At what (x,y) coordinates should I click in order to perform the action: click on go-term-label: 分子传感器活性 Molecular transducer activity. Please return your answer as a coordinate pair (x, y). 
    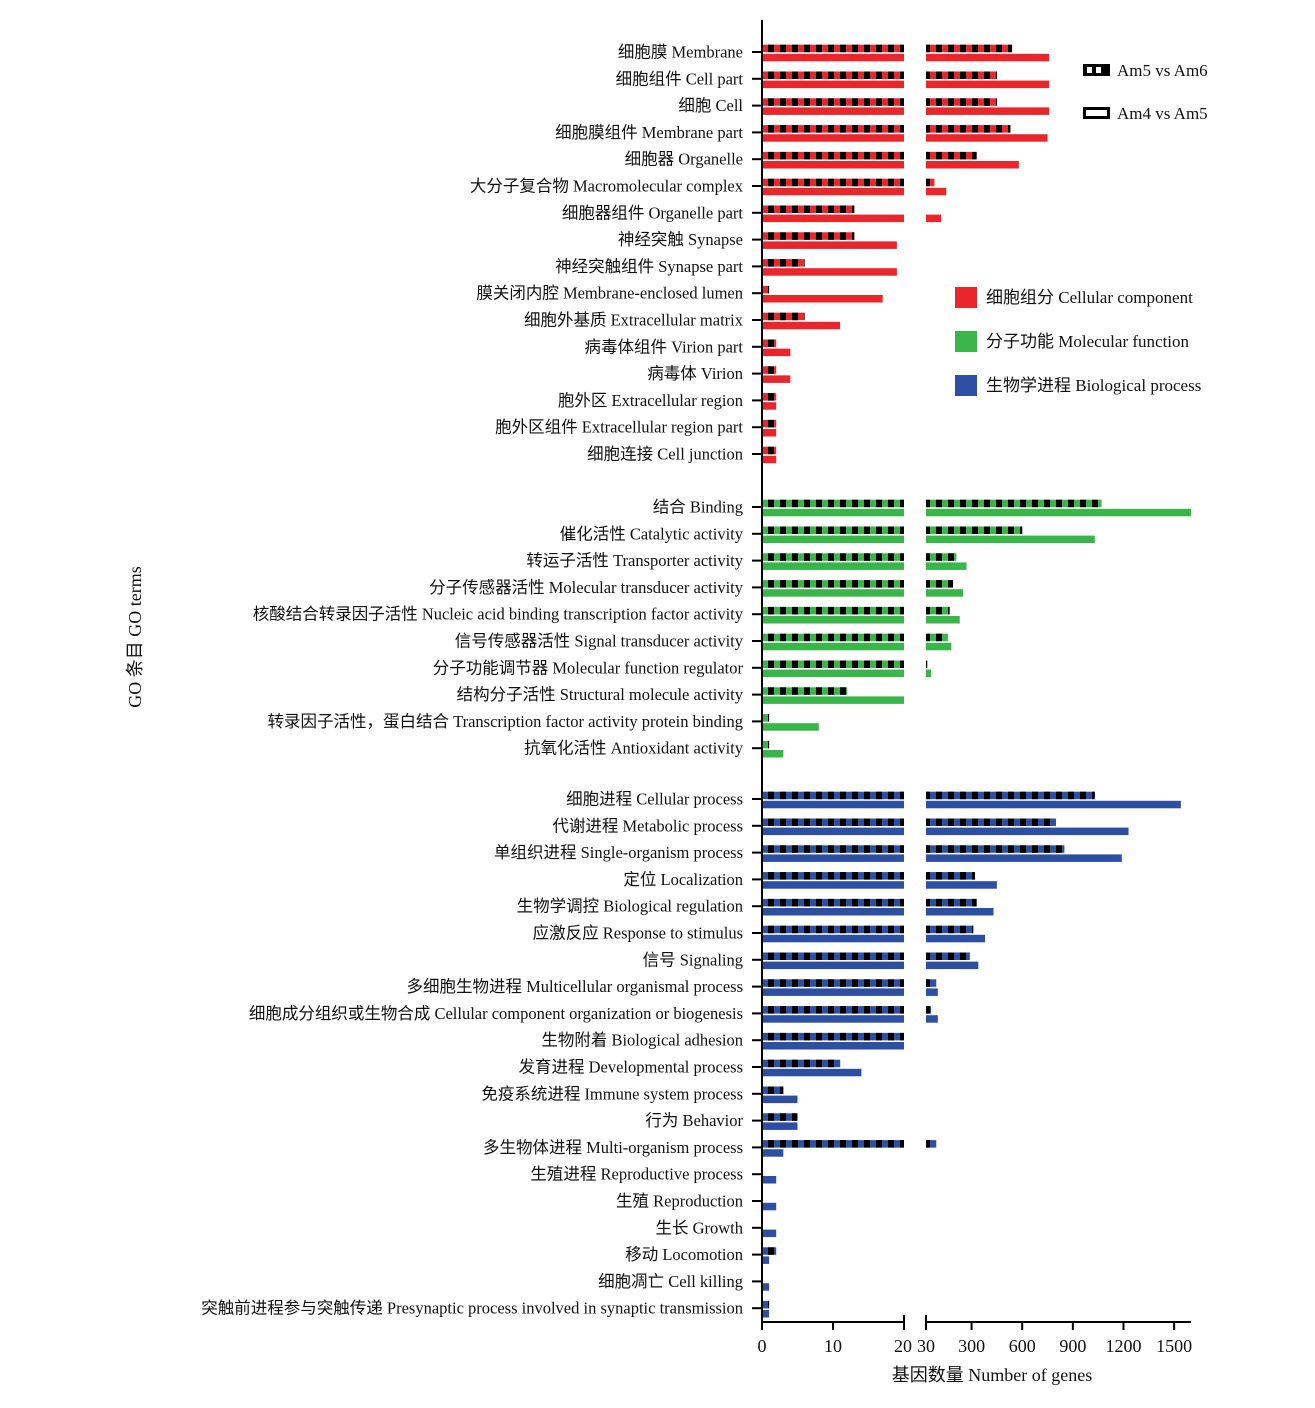
    Looking at the image, I should click on (586, 587).